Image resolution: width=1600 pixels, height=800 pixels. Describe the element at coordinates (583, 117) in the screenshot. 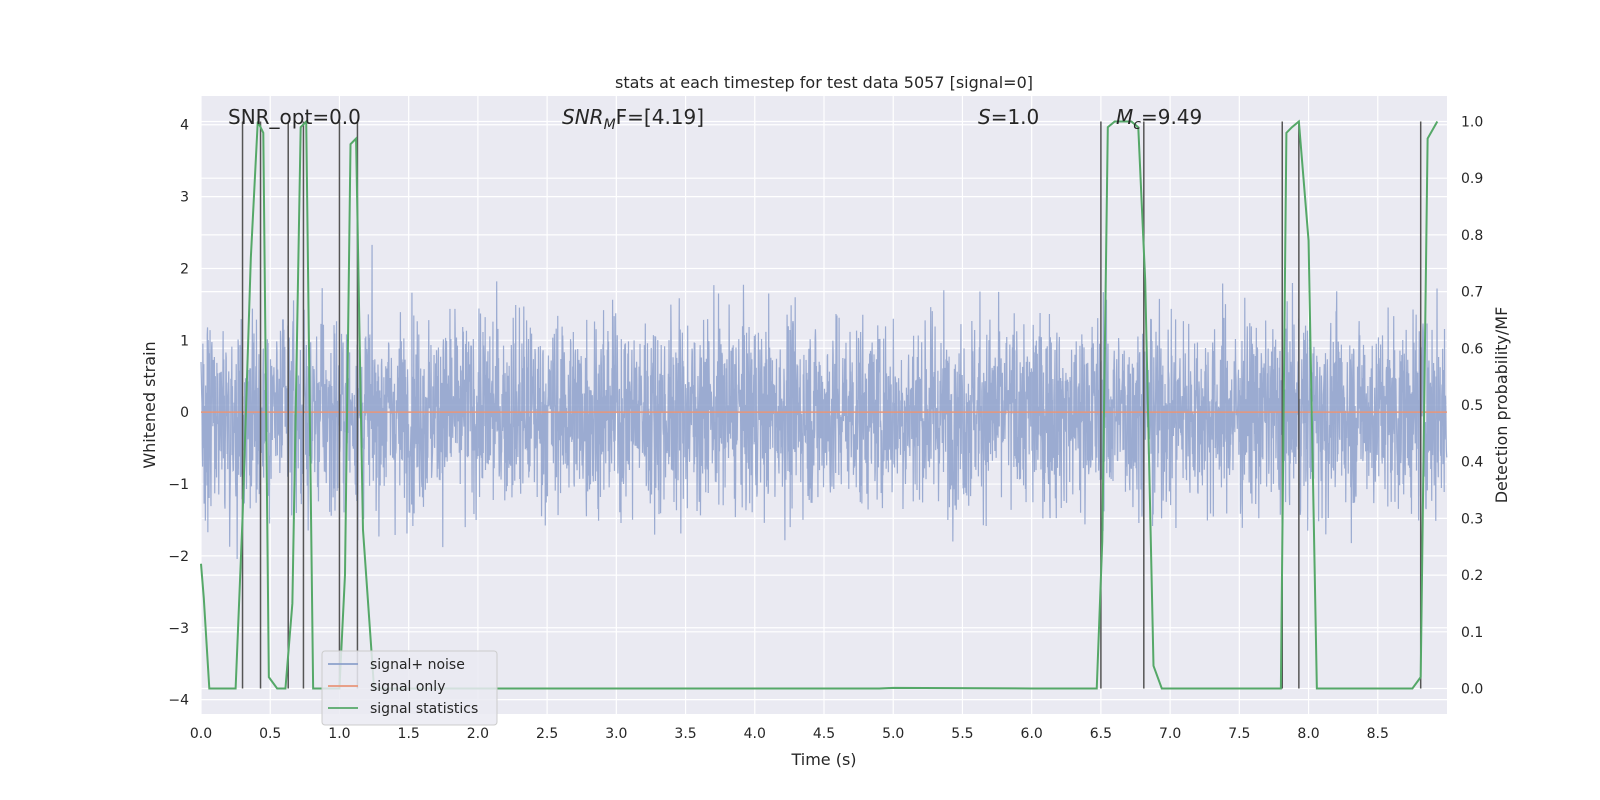

I see `snr-mf-main: SNR` at that location.